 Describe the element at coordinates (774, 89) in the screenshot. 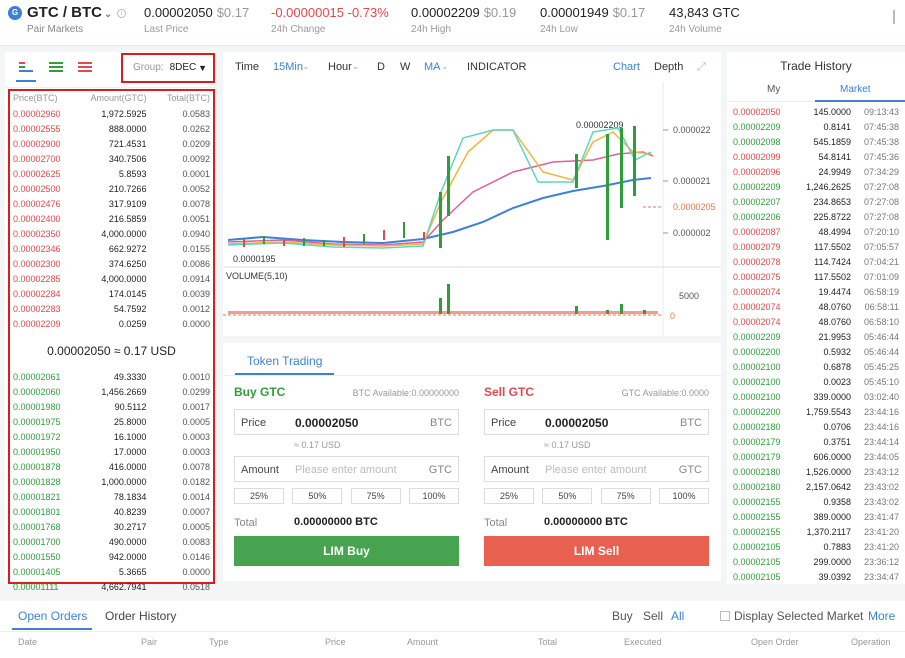

I see `tab-my-trades: My` at that location.